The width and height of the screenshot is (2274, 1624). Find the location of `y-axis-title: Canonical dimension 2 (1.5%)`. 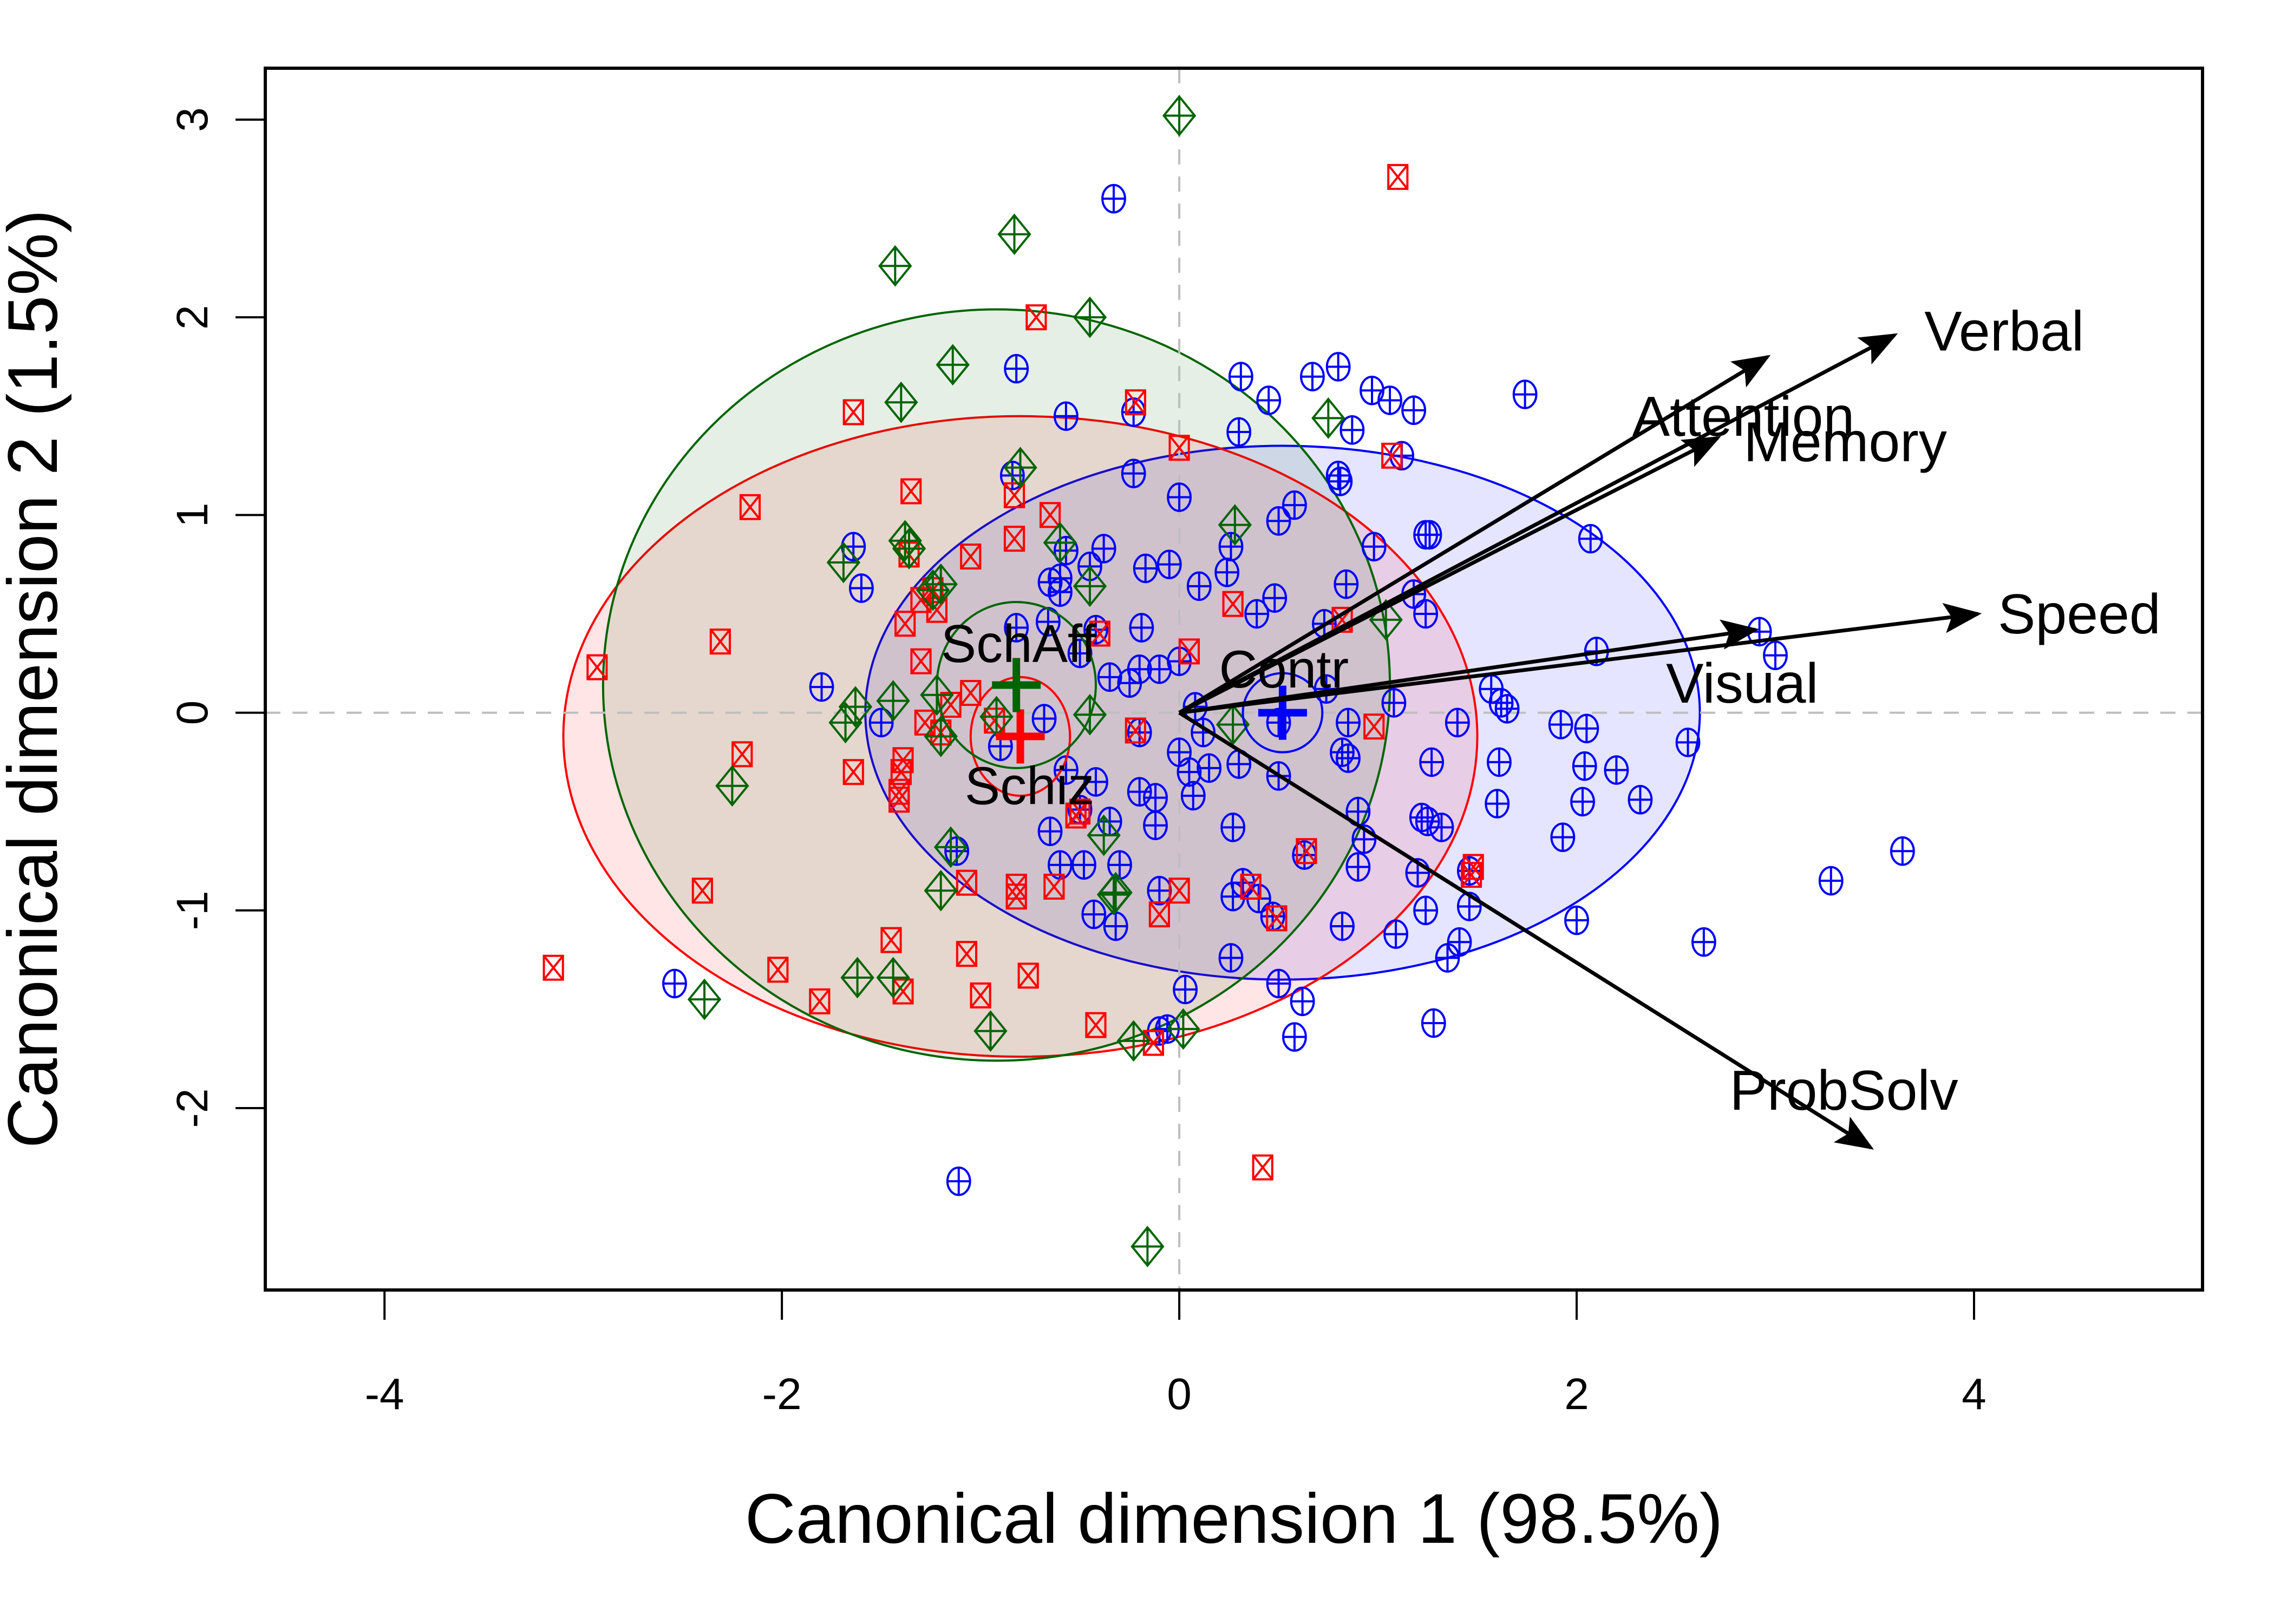

y-axis-title: Canonical dimension 2 (1.5%) is located at coordinates (36, 678).